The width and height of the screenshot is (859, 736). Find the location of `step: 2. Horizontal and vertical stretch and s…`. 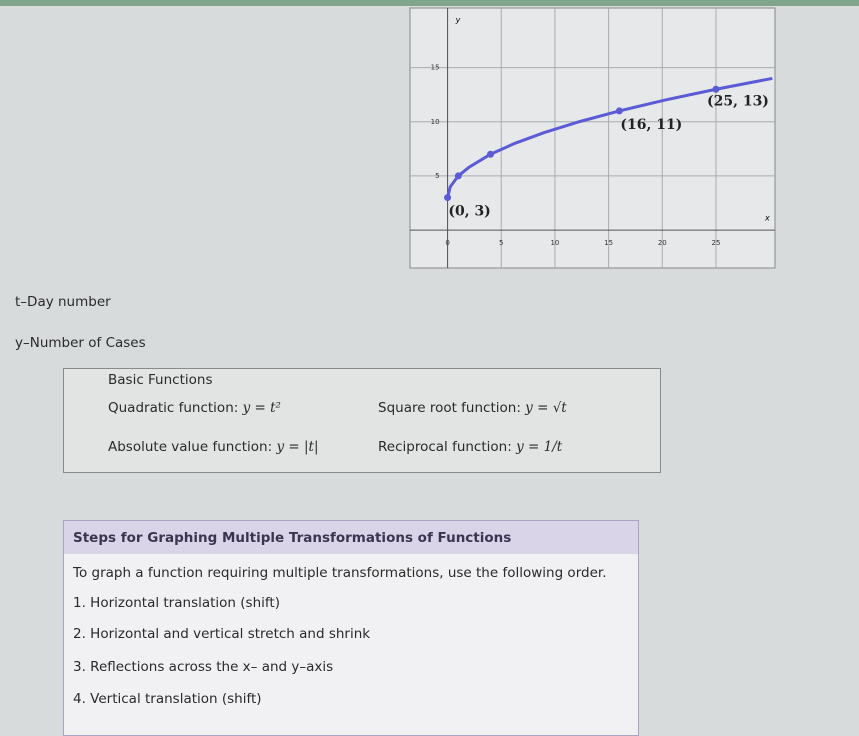

step: 2. Horizontal and vertical stretch and s… is located at coordinates (222, 634).